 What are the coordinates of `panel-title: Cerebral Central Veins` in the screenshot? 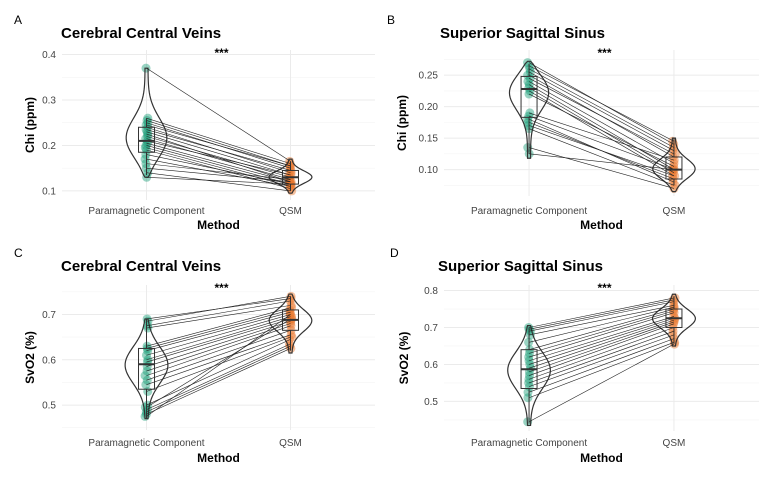 It's located at (141, 266).